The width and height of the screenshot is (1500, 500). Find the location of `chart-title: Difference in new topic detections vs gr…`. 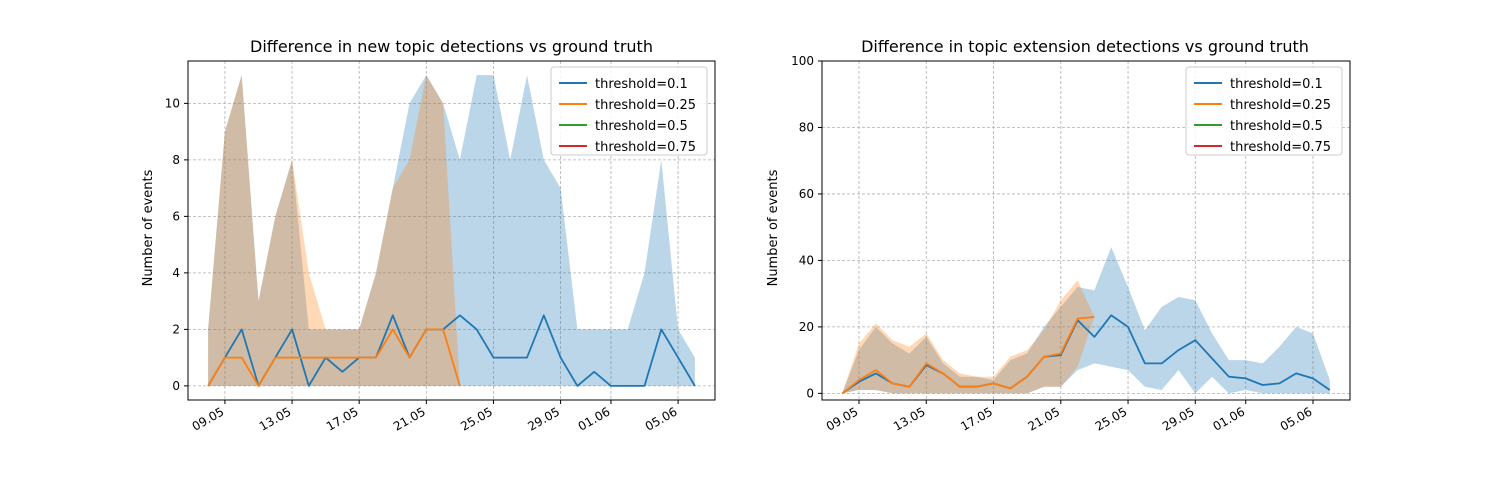

chart-title: Difference in new topic detections vs gr… is located at coordinates (451, 46).